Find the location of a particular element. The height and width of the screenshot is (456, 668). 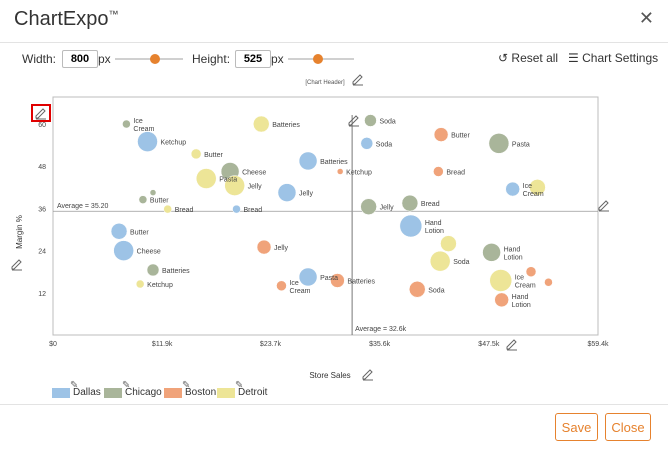

x-tick-label: $35.6k is located at coordinates (380, 344).